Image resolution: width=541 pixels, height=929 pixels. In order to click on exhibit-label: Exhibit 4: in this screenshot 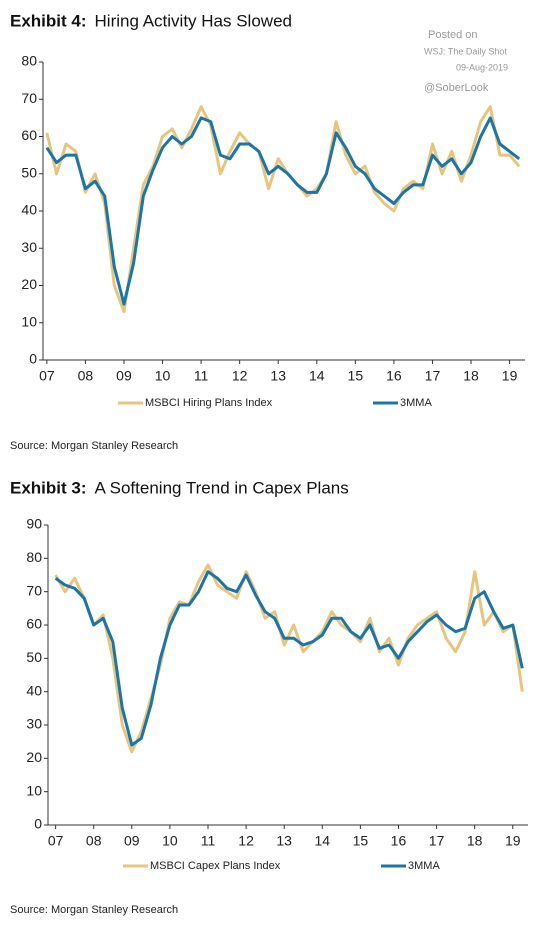, I will do `click(48, 20)`.